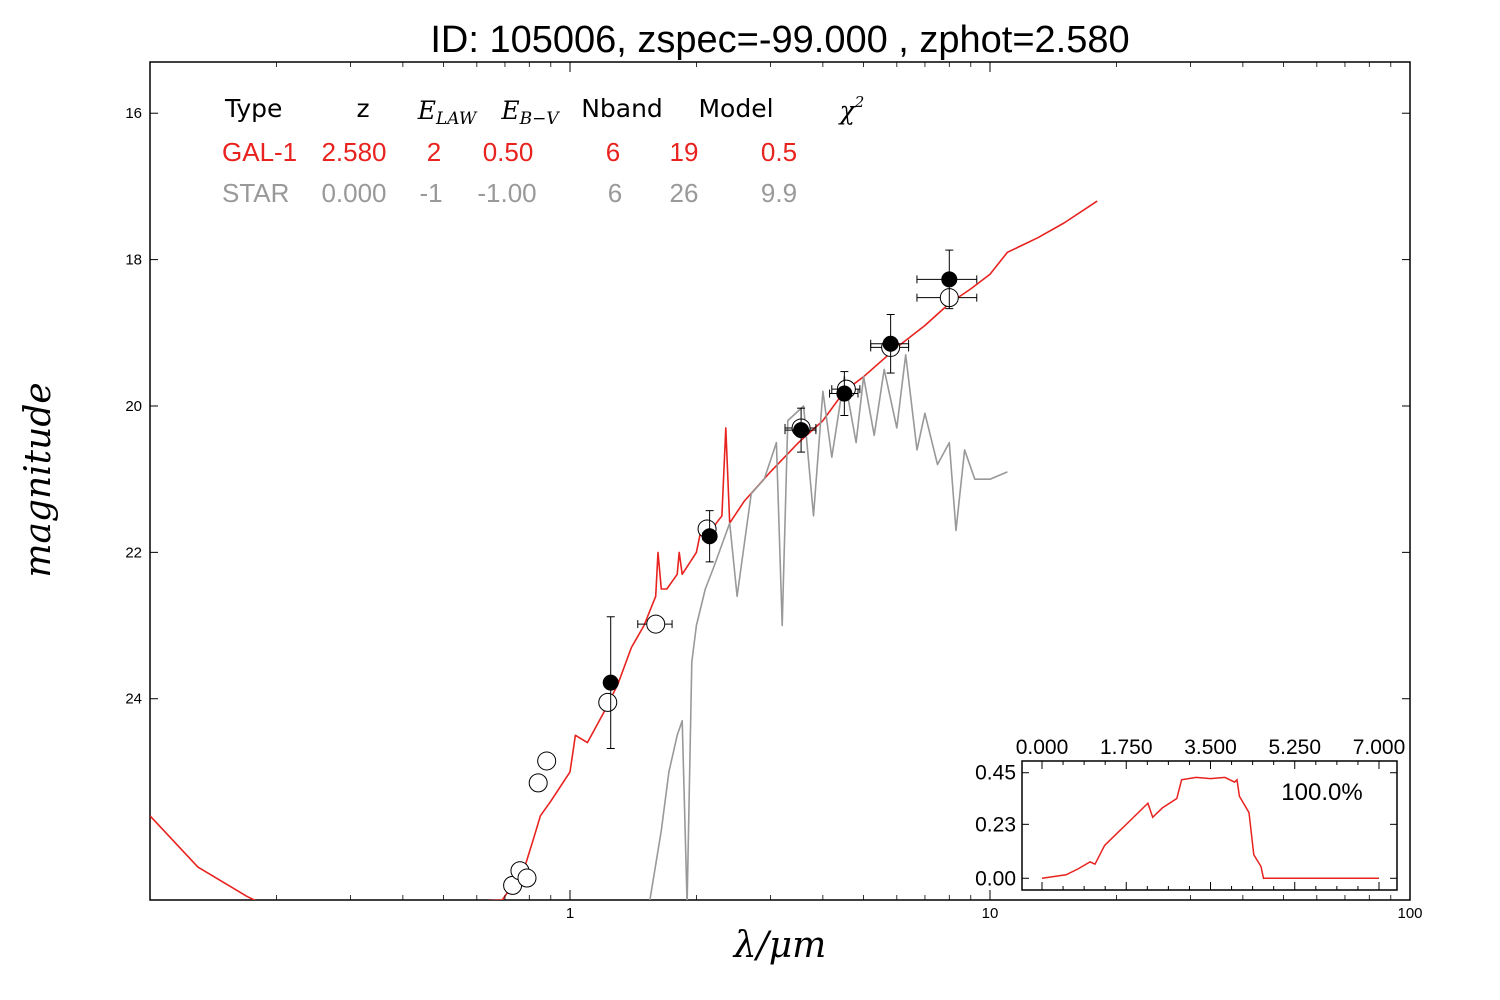 This screenshot has height=1000, width=1500. I want to click on gal-model: 19, so click(684, 152).